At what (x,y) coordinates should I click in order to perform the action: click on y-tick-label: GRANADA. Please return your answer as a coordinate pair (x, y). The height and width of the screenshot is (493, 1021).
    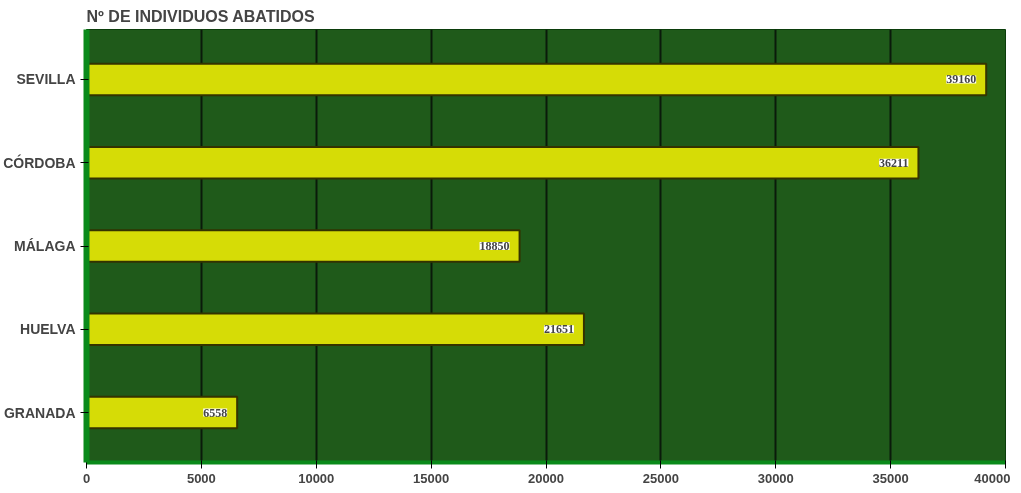
    Looking at the image, I should click on (39, 412).